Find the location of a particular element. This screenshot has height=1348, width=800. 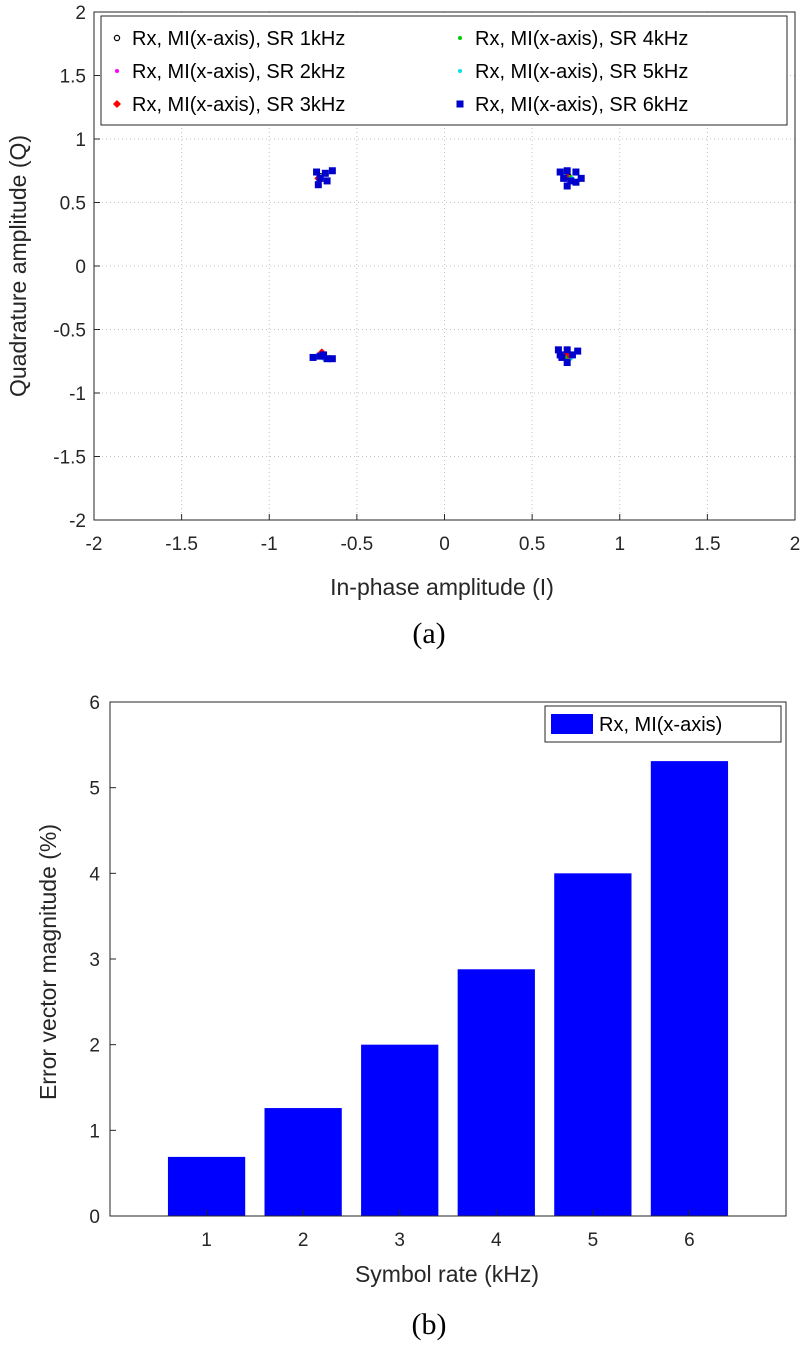

tick-label-y: 0.5 is located at coordinates (73, 204).